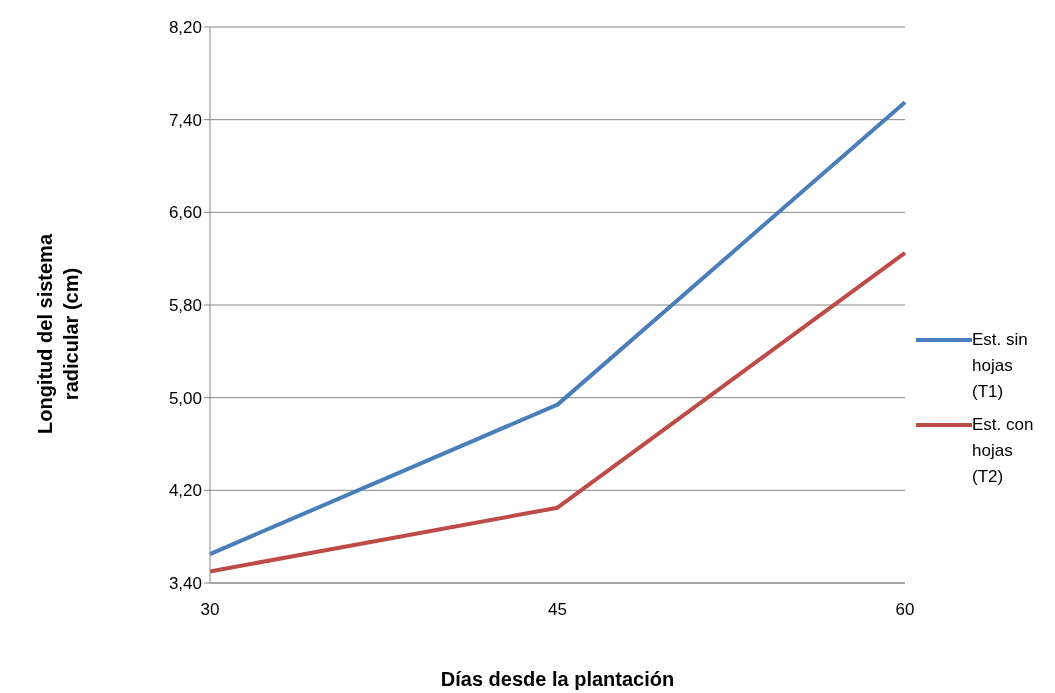 This screenshot has width=1055, height=693. I want to click on x-axis-title: Días desde la plantación, so click(557, 679).